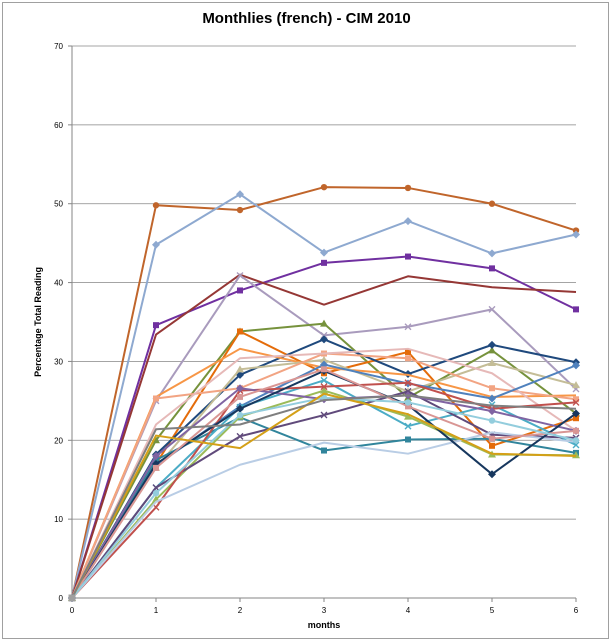 The height and width of the screenshot is (643, 613). I want to click on x-tick-label: 2, so click(240, 610).